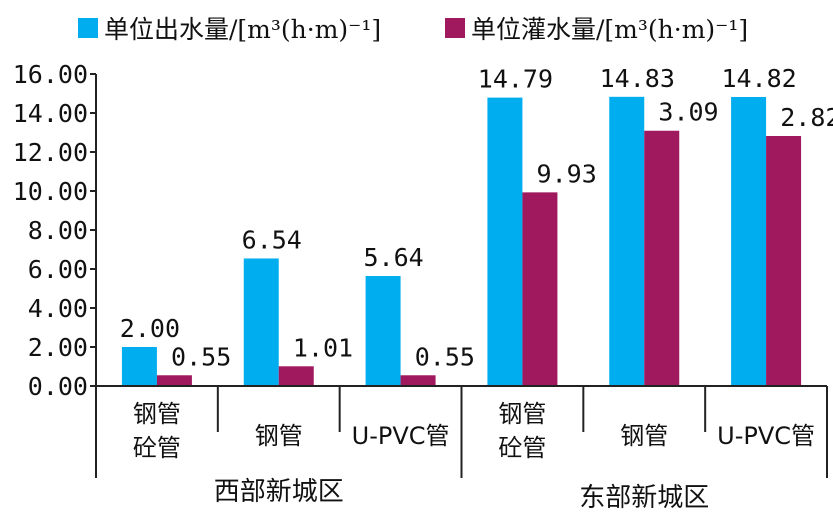  What do you see at coordinates (50, 191) in the screenshot?
I see `y-tick-label: 10.00` at bounding box center [50, 191].